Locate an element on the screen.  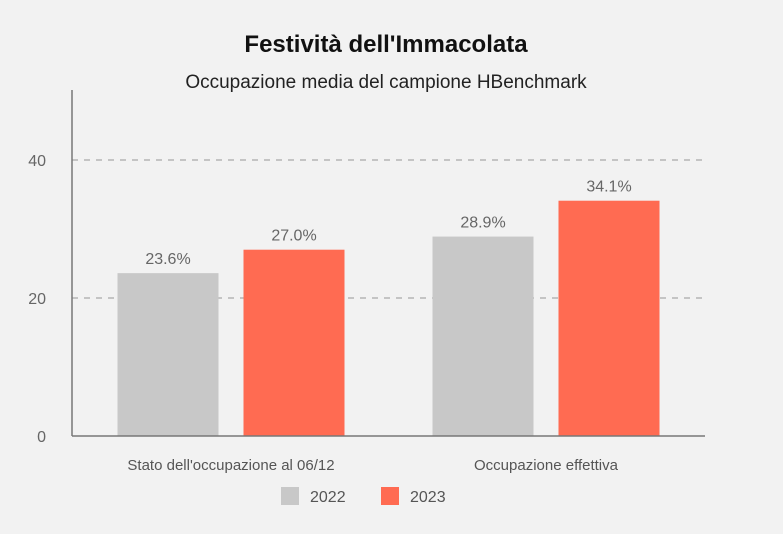
data-label: 27.0% is located at coordinates (293, 236).